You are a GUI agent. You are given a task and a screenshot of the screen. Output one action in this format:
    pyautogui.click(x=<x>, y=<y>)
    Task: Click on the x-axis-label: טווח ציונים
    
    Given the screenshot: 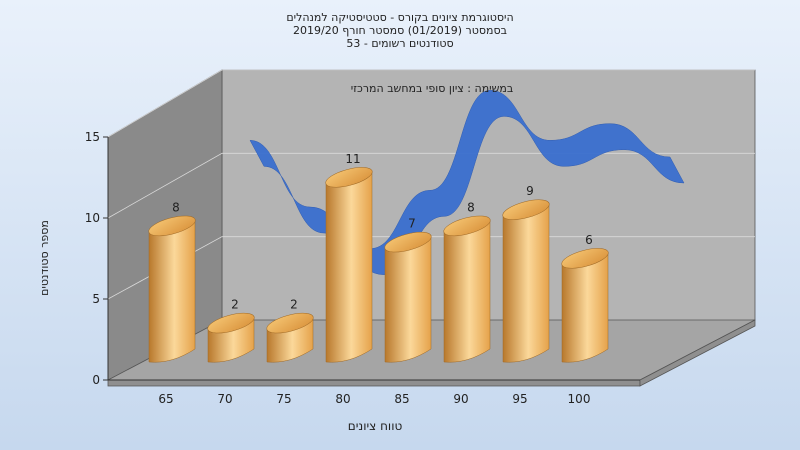 What is the action you would take?
    pyautogui.click(x=375, y=426)
    